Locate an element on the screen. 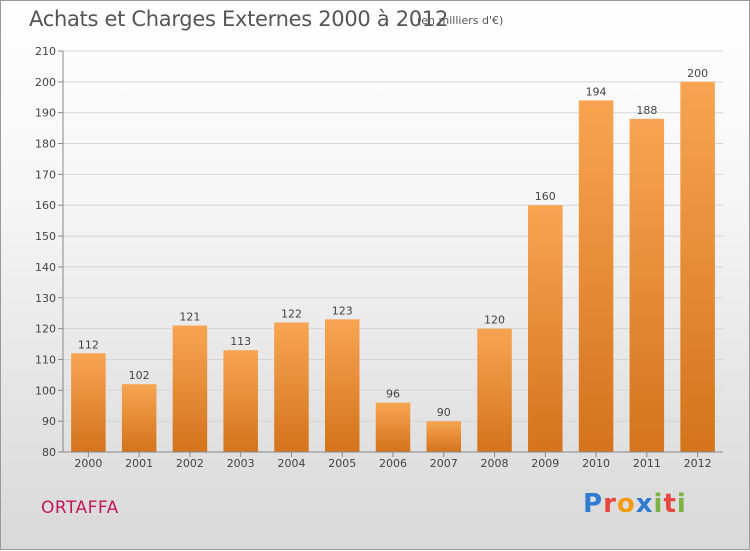 Image resolution: width=750 pixels, height=551 pixels. data-label: 113 is located at coordinates (240, 341).